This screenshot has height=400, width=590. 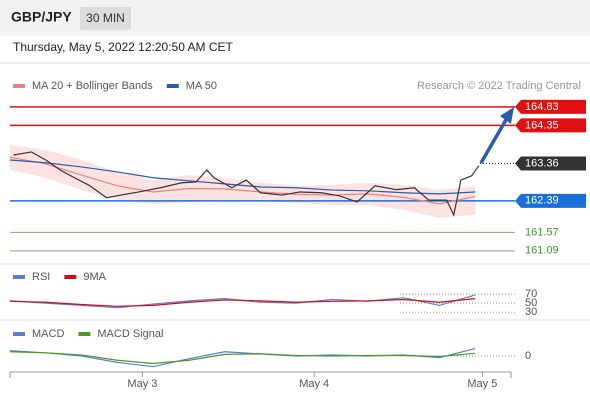 What do you see at coordinates (41, 277) in the screenshot?
I see `legend-label: RSI` at bounding box center [41, 277].